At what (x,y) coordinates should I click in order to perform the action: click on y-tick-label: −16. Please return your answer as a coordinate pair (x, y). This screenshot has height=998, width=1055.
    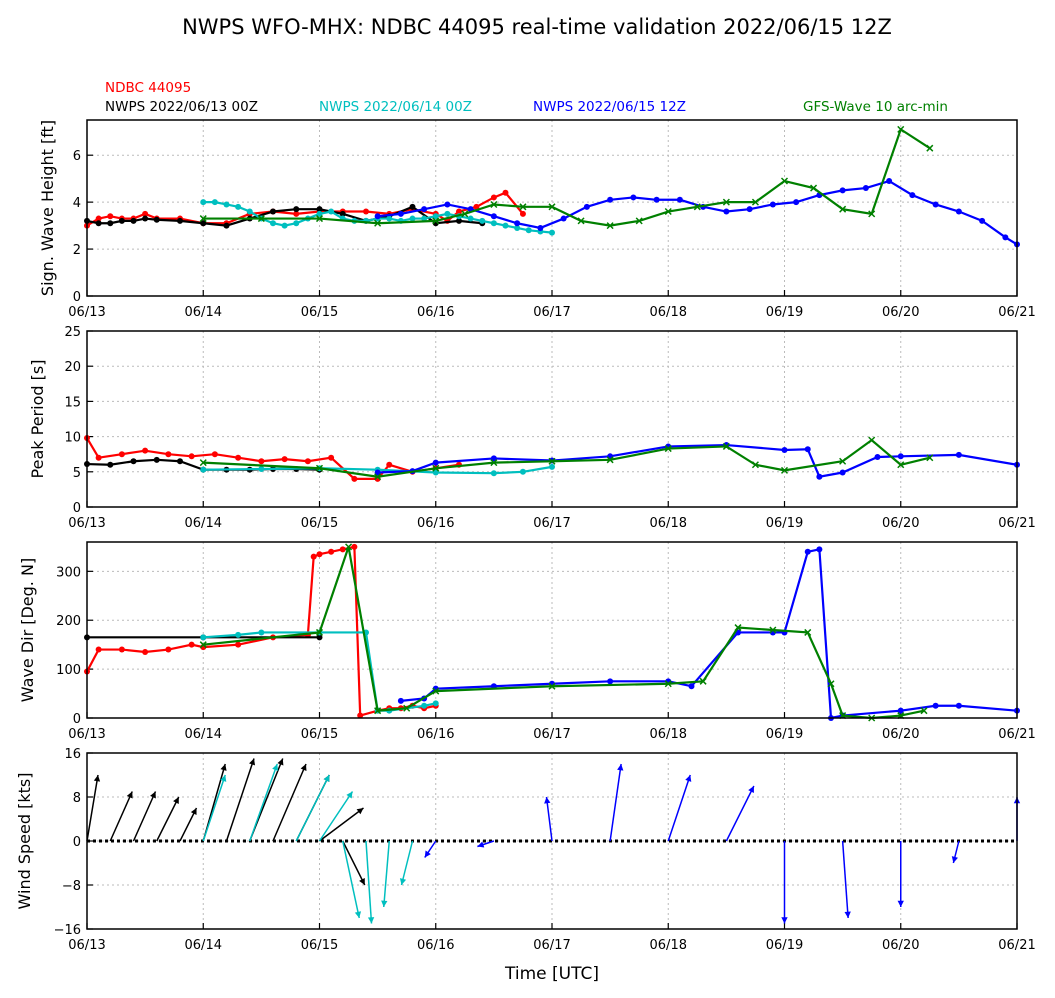
    Looking at the image, I should click on (67, 930).